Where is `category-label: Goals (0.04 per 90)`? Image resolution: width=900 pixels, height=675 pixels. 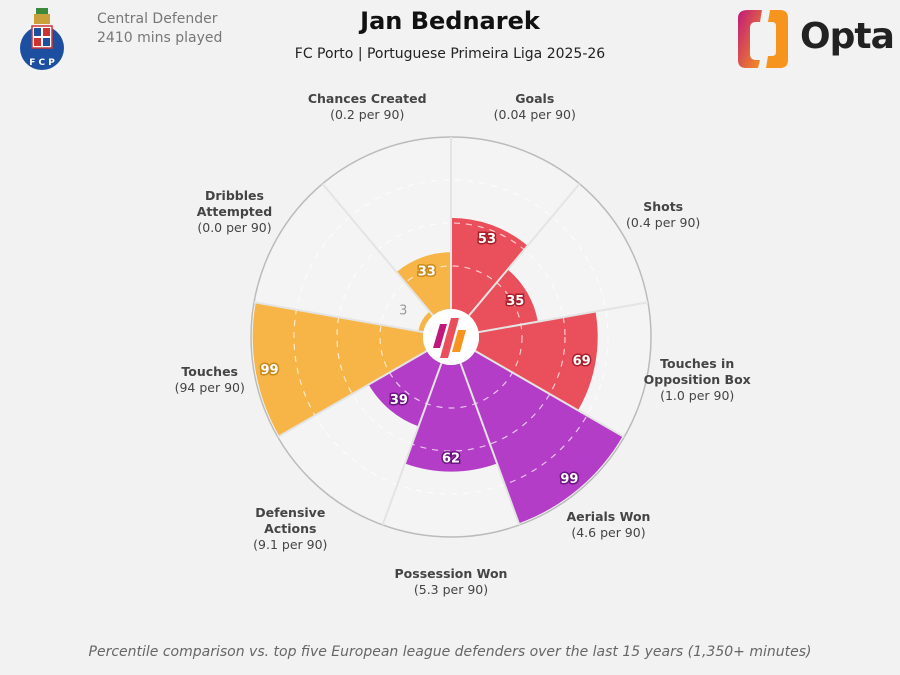
category-label: Goals (0.04 per 90) is located at coordinates (535, 107).